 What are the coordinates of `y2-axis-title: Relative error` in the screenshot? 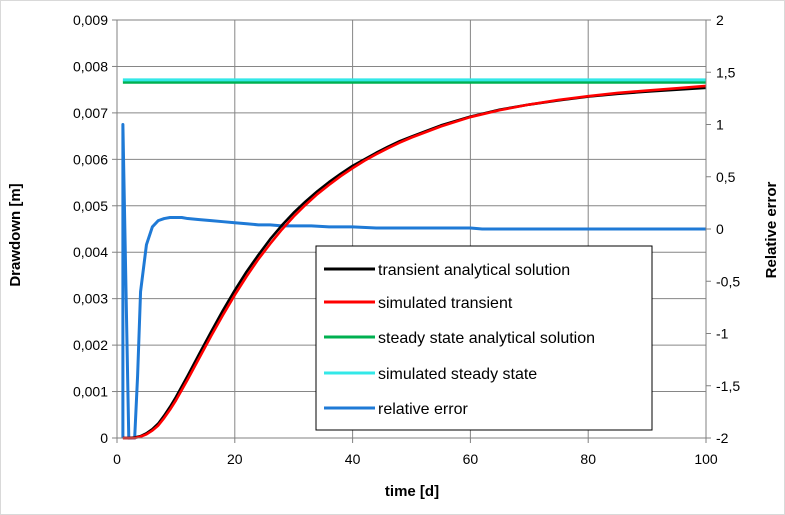 It's located at (771, 229).